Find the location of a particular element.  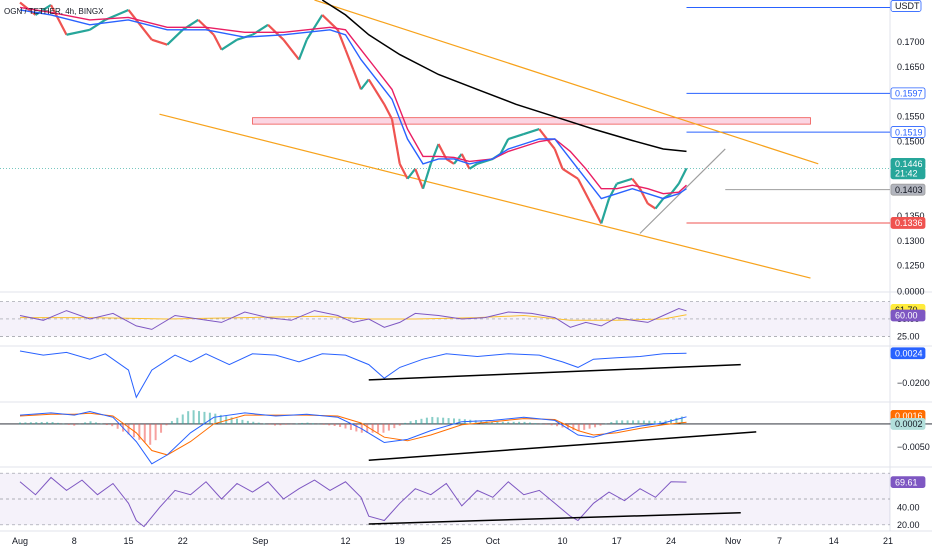

rsi-tag-1: 60.00 is located at coordinates (908, 315).